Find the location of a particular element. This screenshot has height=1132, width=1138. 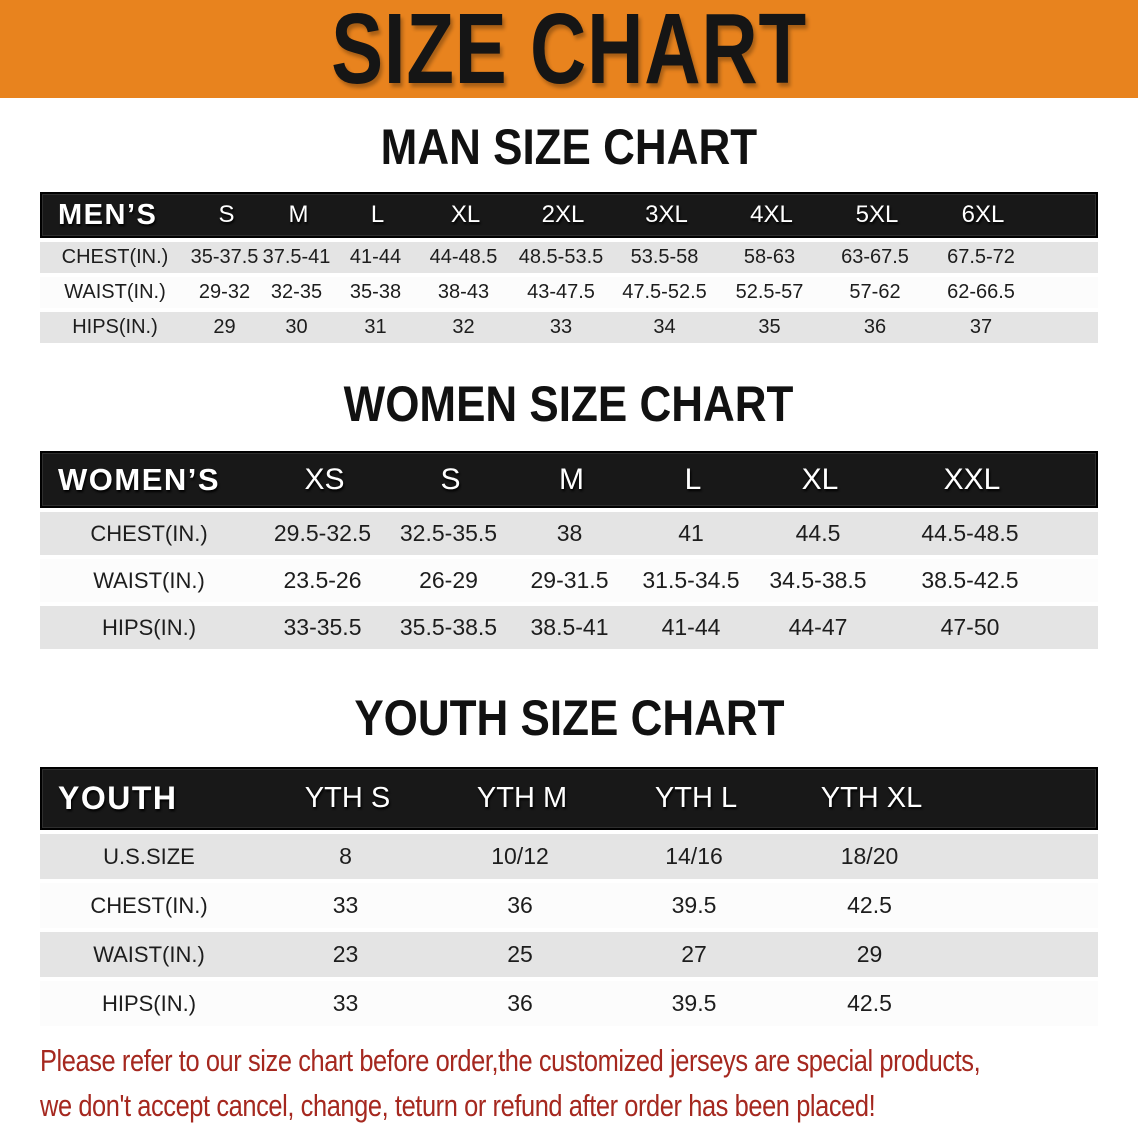

table-header-row: WOMEN’S XS S M L XL XXL is located at coordinates (569, 479).